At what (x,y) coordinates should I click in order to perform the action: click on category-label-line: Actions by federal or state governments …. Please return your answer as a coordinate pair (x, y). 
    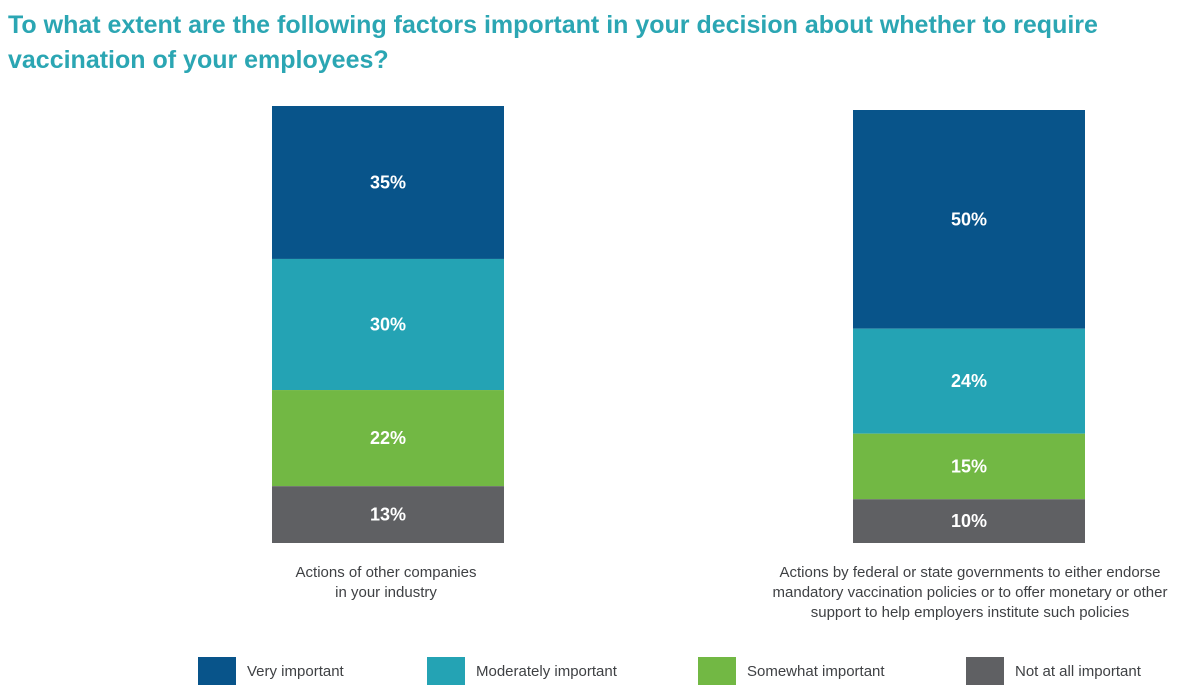
    Looking at the image, I should click on (970, 572).